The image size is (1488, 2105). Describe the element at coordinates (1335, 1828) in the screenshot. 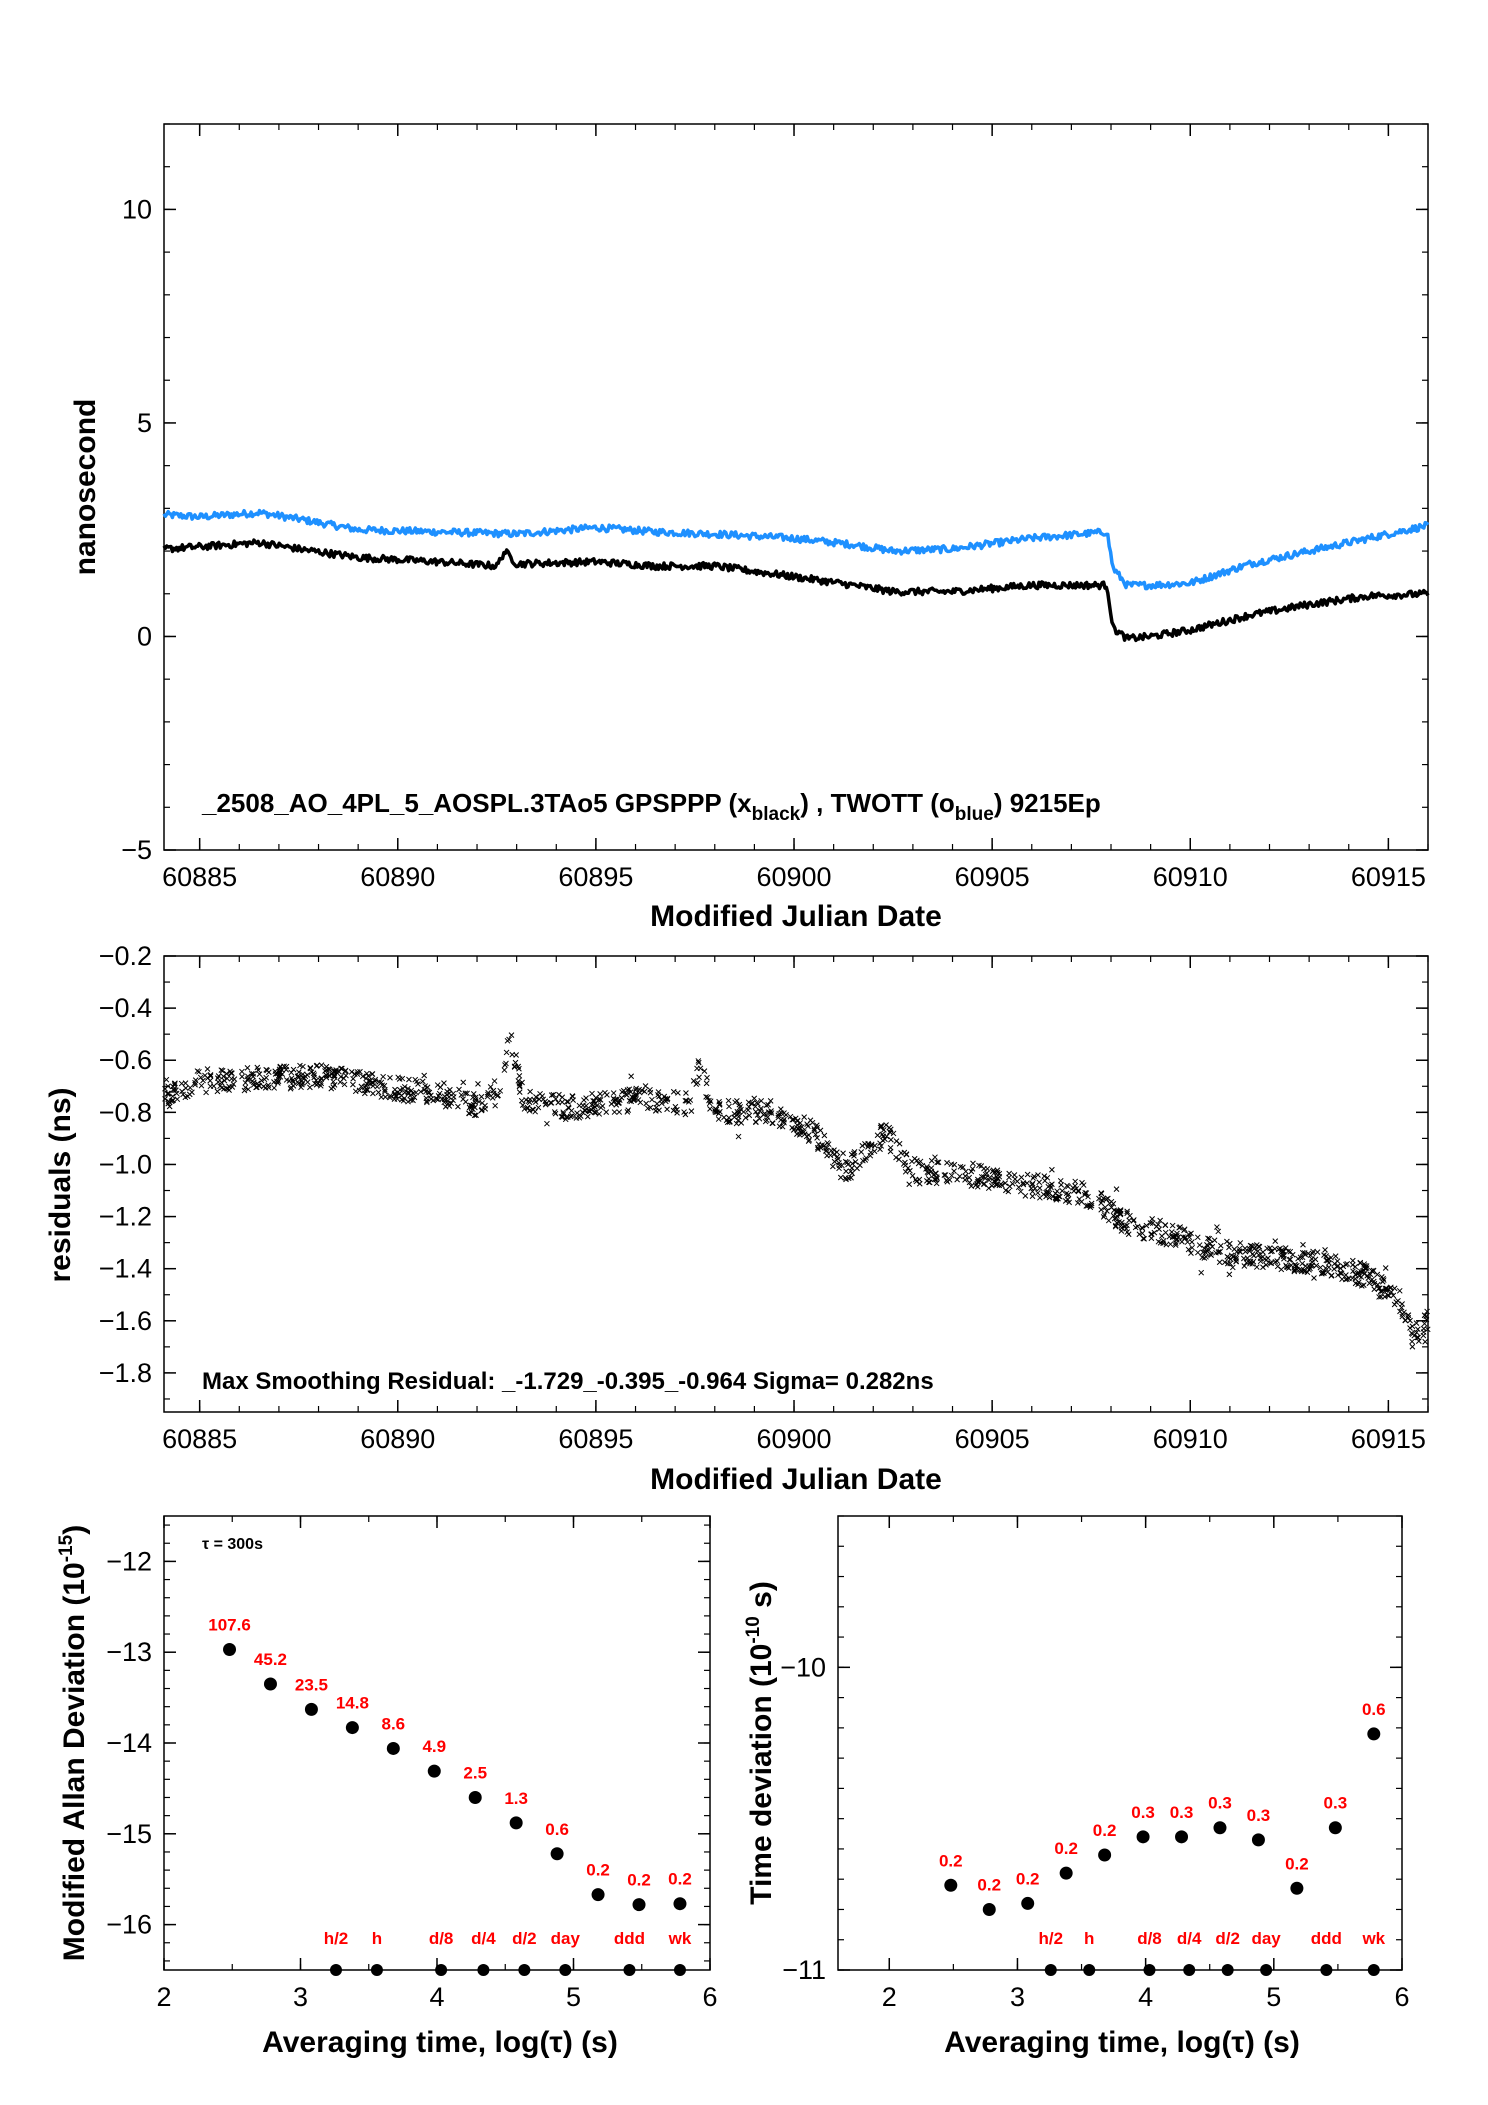

I see `deviation-point` at that location.